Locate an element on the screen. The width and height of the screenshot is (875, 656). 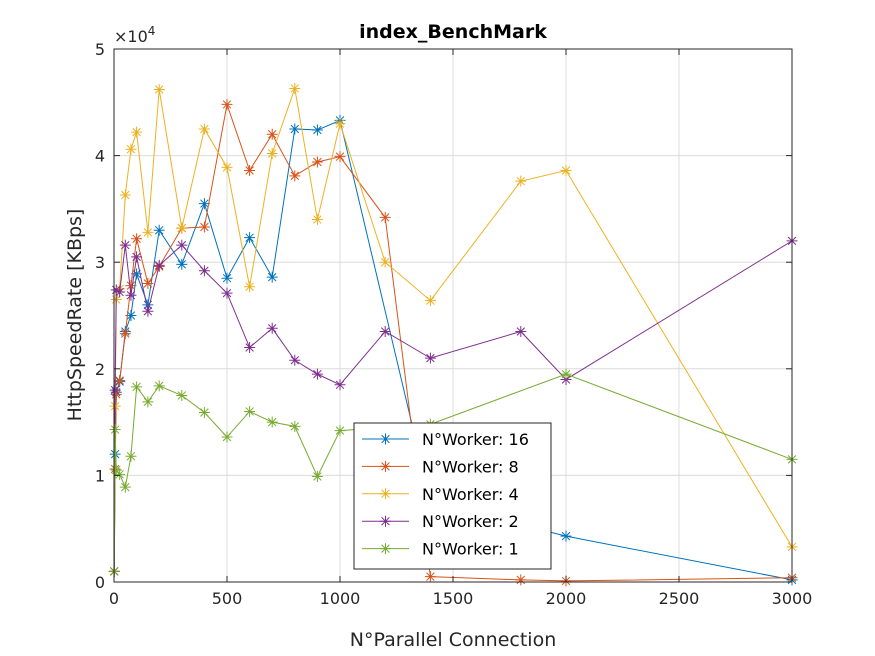
x-tick-label: 500 is located at coordinates (227, 598).